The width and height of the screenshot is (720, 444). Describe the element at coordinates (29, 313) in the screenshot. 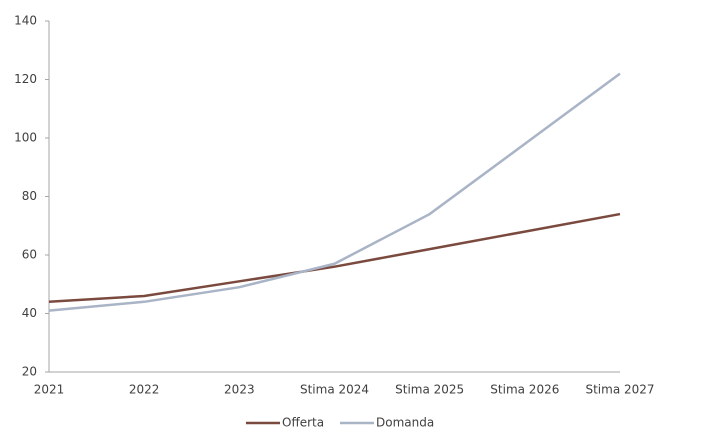

I see `y-tick-label: 40` at that location.